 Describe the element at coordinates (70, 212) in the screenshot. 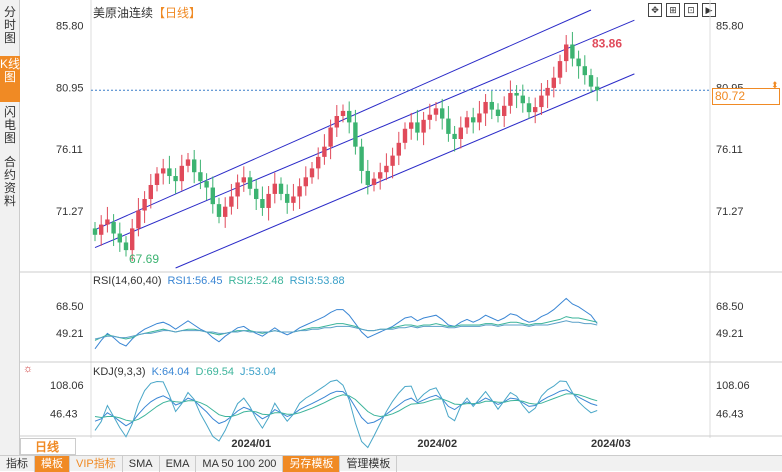

I see `y-tick-left: 71.27` at that location.